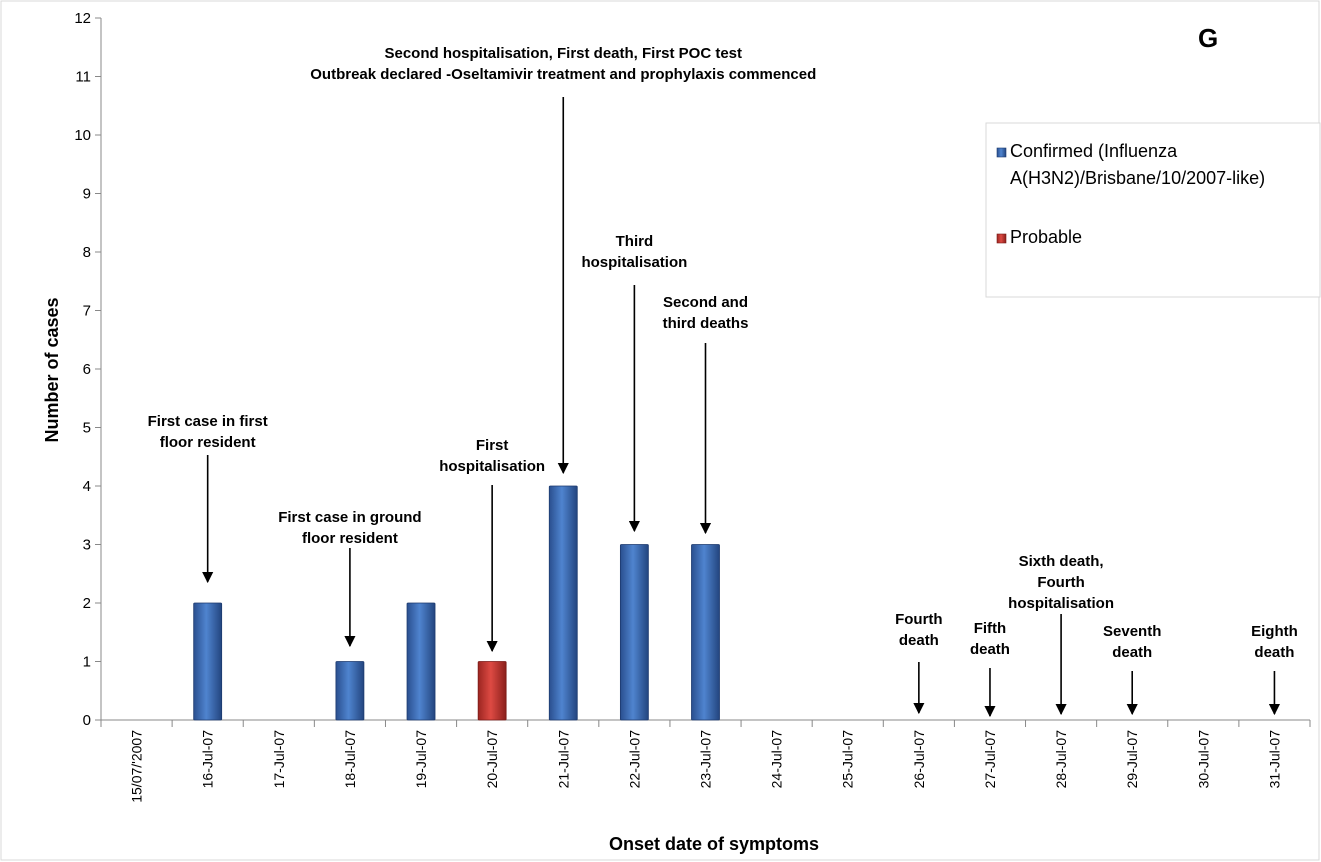 Image resolution: width=1321 pixels, height=862 pixels. Describe the element at coordinates (82, 18) in the screenshot. I see `y-tick-label: 12` at that location.